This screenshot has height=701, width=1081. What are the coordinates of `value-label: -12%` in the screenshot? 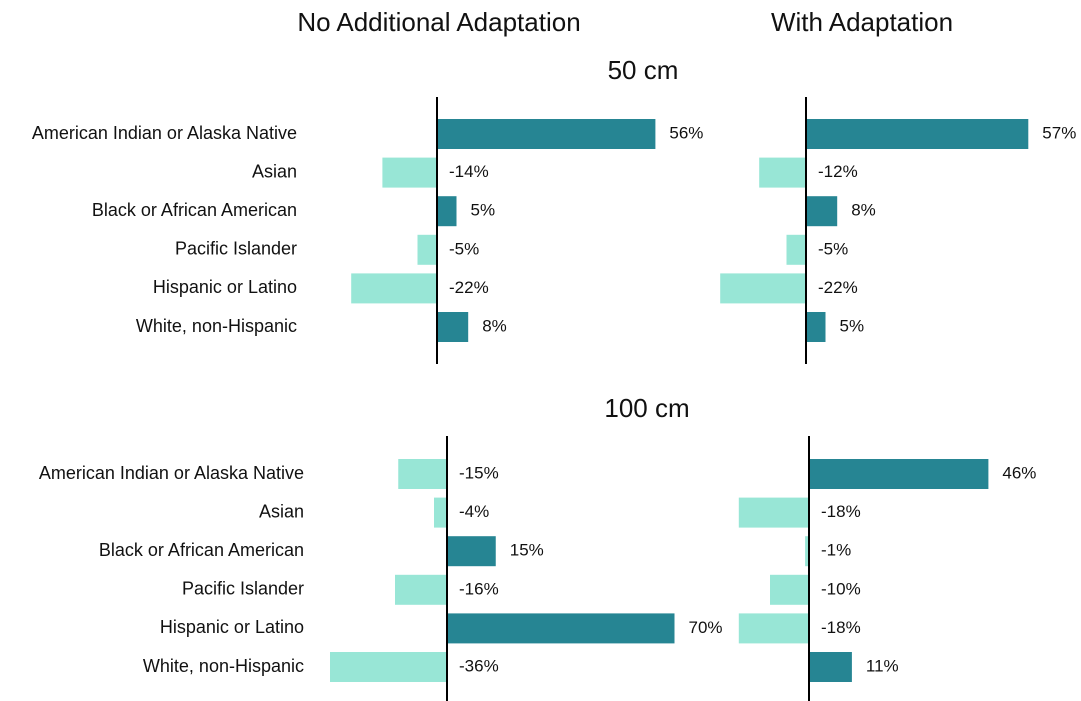 It's located at (838, 171).